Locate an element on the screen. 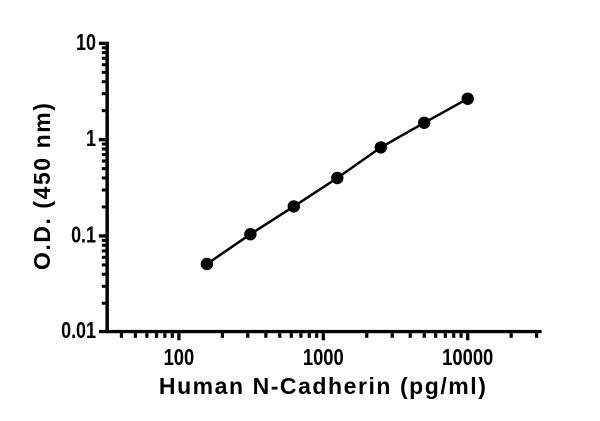 This screenshot has height=421, width=600. svg-text: 10 is located at coordinates (86, 43).